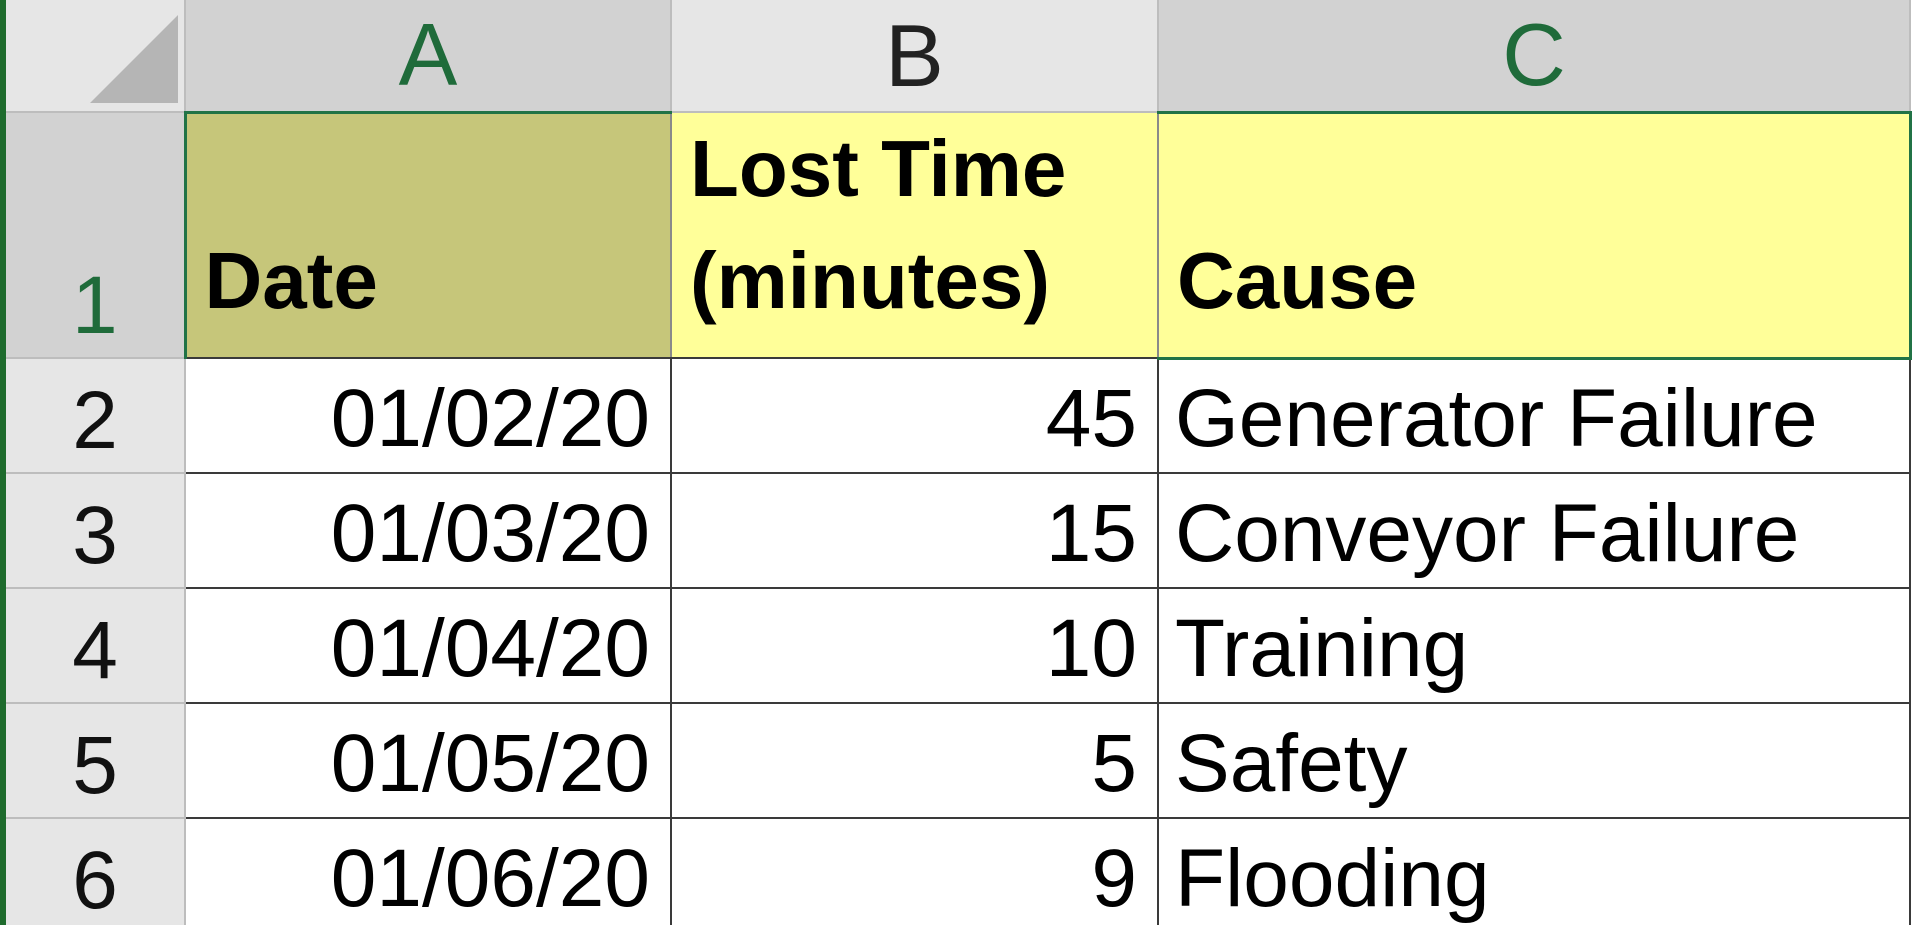 The image size is (1920, 925). I want to click on table-row: 6 01/06/20 9 Flooding, so click(958, 871).